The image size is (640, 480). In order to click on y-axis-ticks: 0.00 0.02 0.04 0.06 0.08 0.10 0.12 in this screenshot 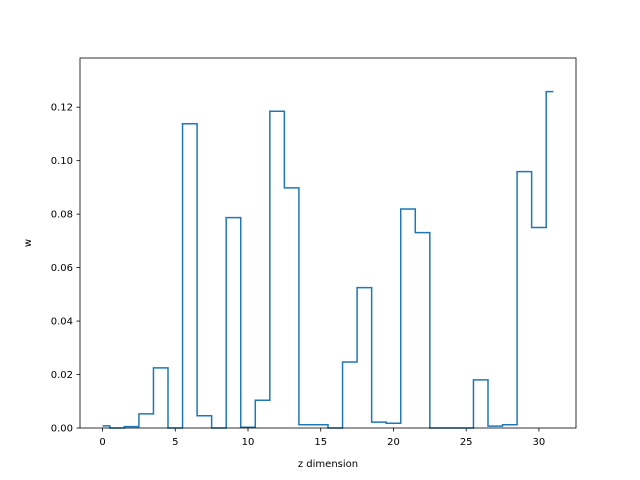, I will do `click(65, 269)`.